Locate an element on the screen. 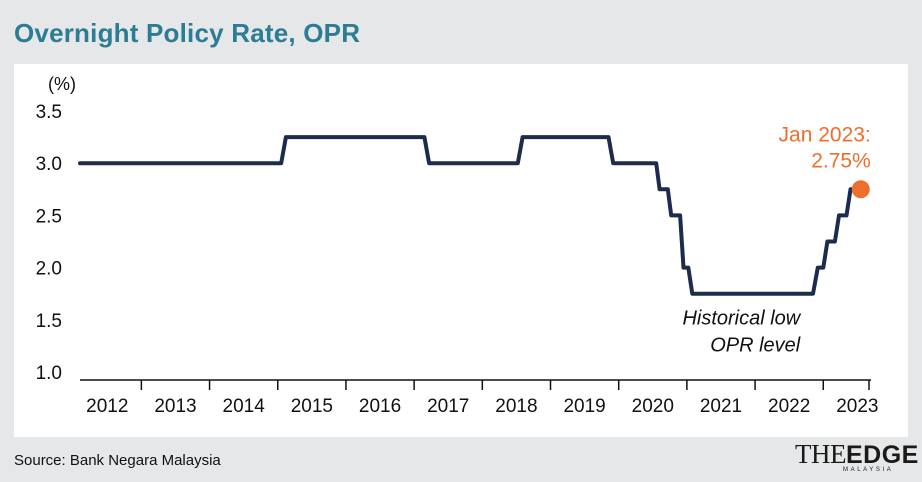  x-tick-label: 2022 is located at coordinates (789, 406).